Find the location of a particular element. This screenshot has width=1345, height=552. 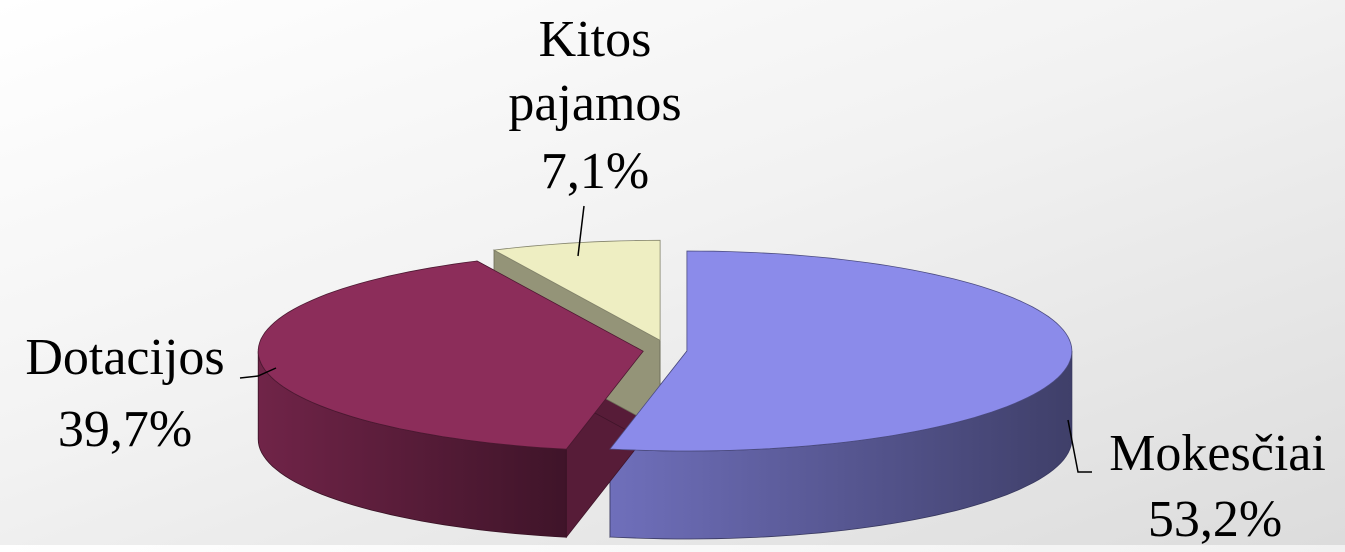

slice-label: Kitos pajamos is located at coordinates (595, 71).